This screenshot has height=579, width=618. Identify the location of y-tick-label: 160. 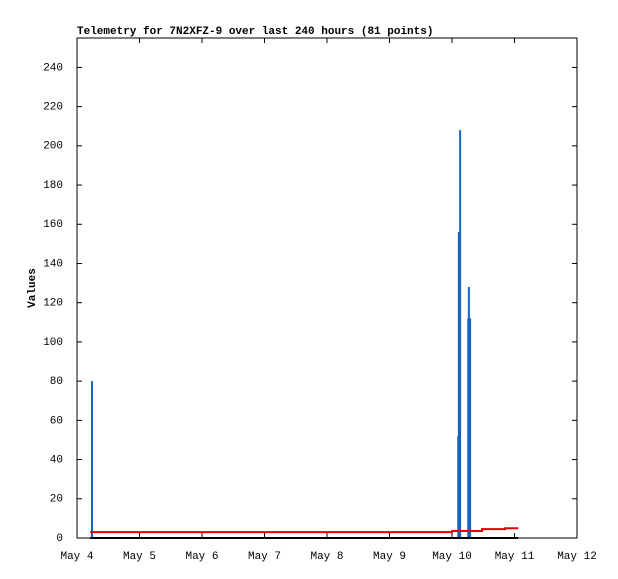
(53, 225).